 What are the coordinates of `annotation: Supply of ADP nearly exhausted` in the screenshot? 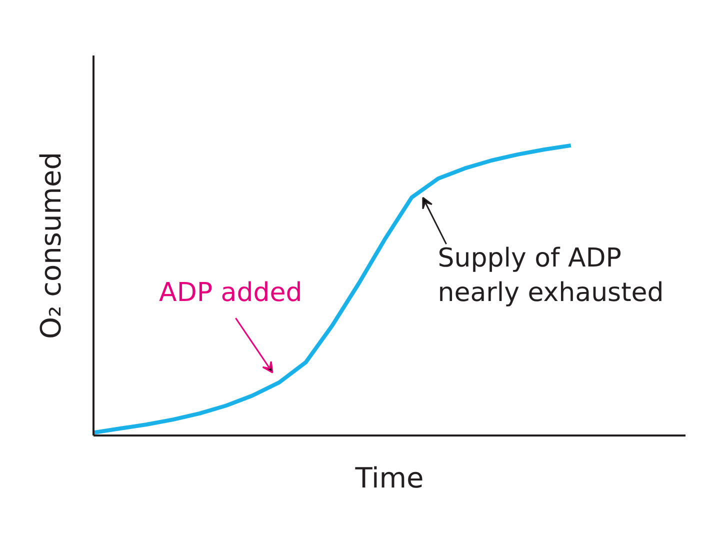 It's located at (551, 275).